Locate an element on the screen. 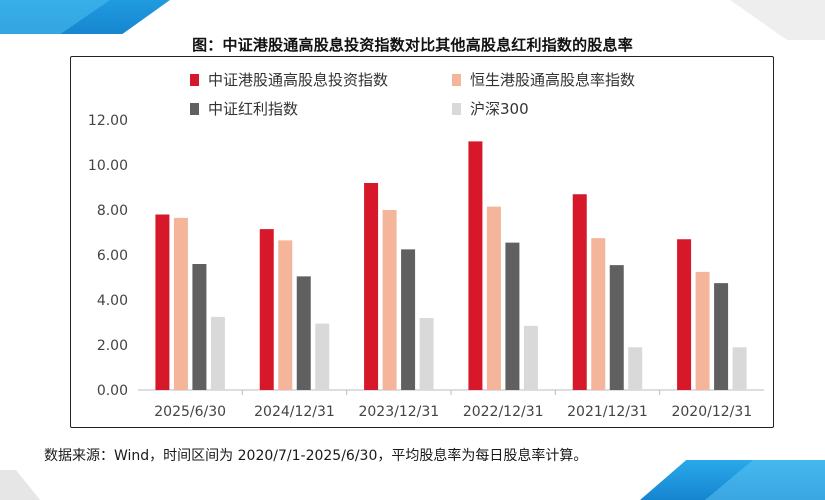 The image size is (825, 500). x-tick-label: 2022/12/31 is located at coordinates (503, 412).